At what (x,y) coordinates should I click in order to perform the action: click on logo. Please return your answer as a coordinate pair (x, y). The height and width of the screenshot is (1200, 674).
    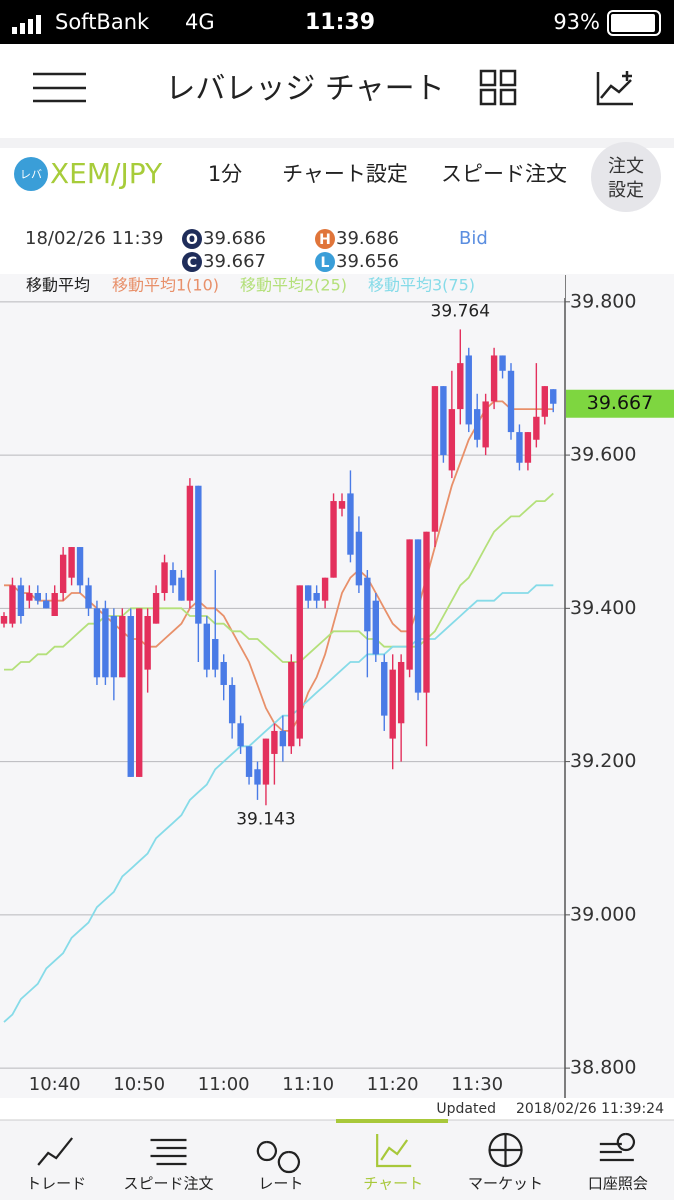
    Looking at the image, I should click on (31, 174).